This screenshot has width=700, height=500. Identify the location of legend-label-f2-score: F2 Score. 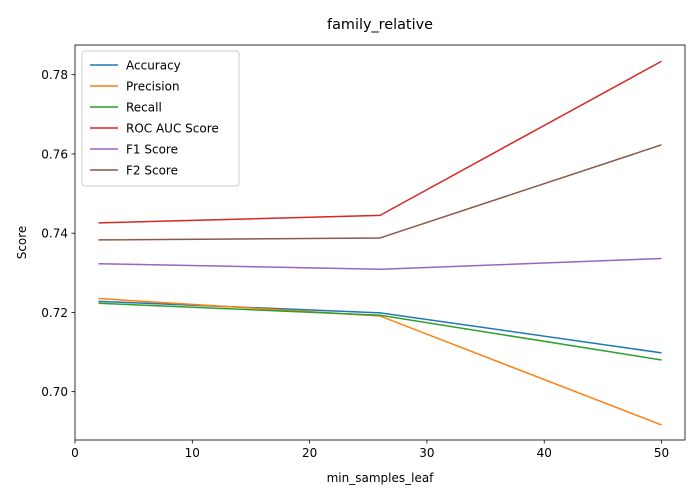
(152, 171).